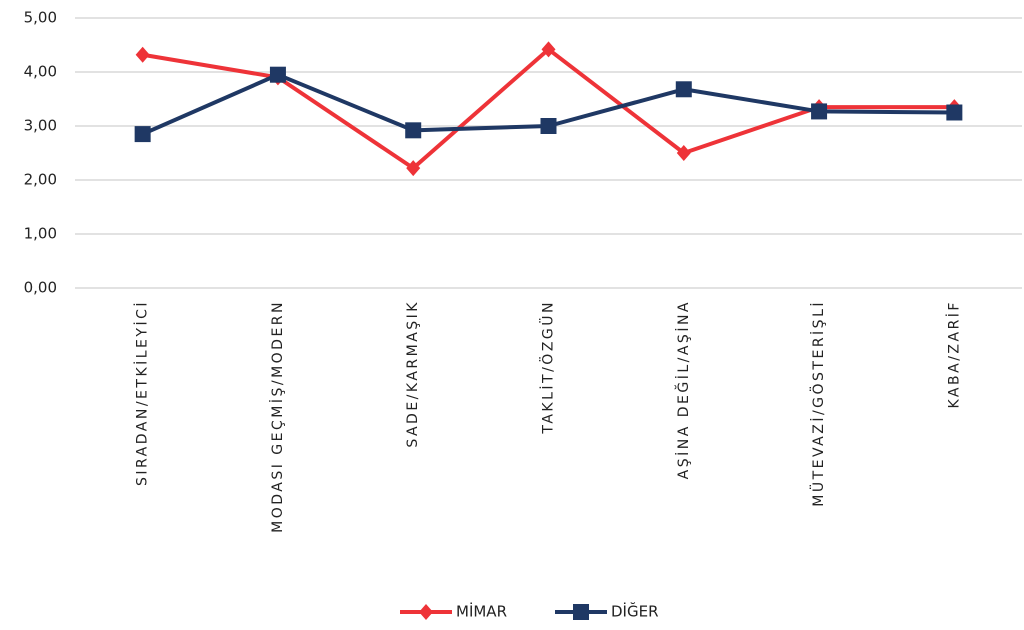 This screenshot has height=630, width=1024. What do you see at coordinates (40, 234) in the screenshot?
I see `y-tick-label: 1,00` at bounding box center [40, 234].